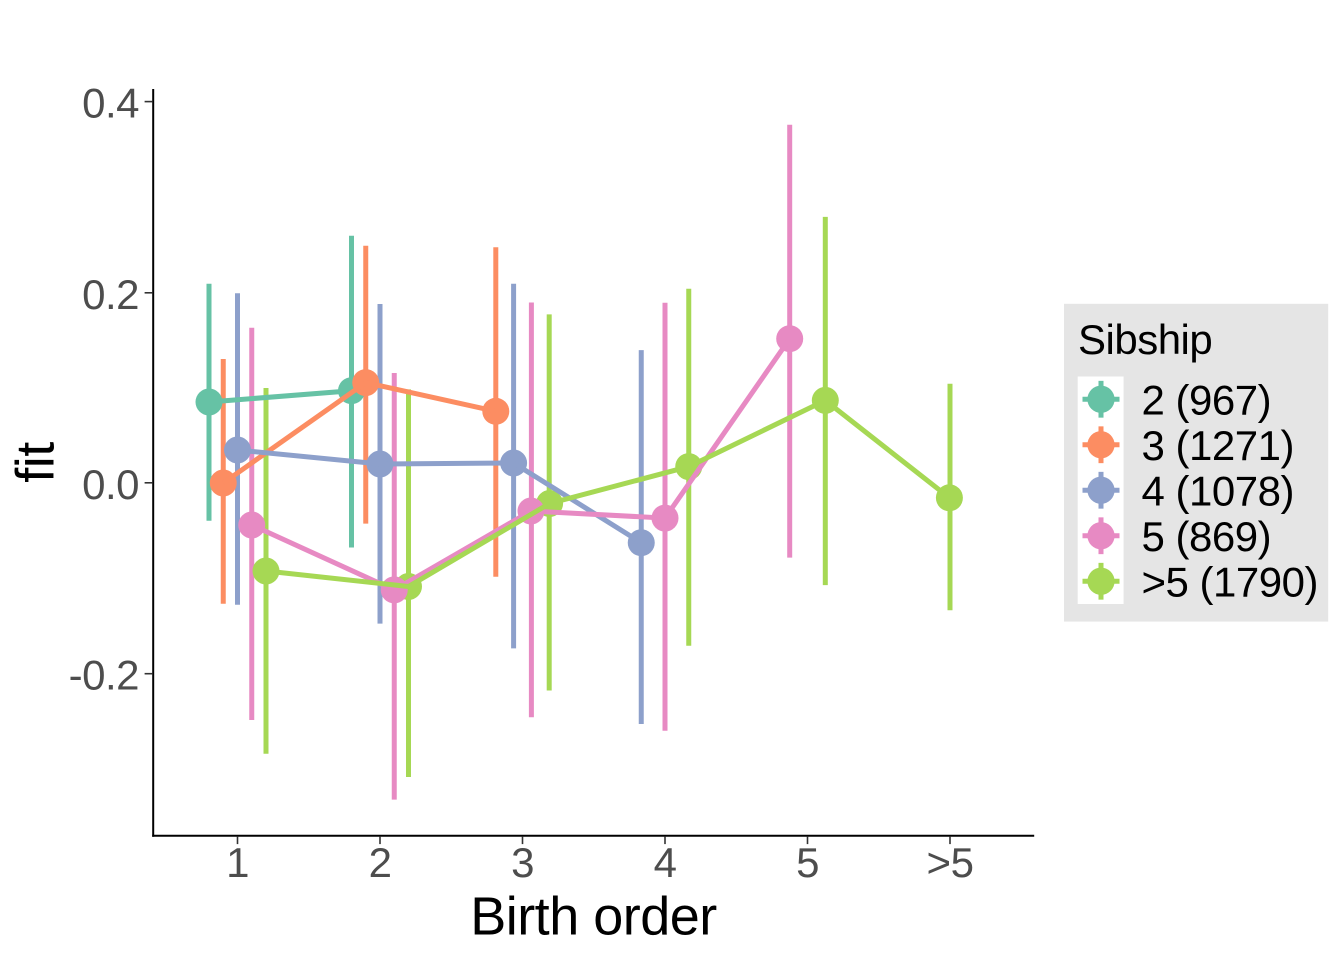 The image size is (1344, 960). What do you see at coordinates (593, 917) in the screenshot?
I see `svg-text: Birth order` at bounding box center [593, 917].